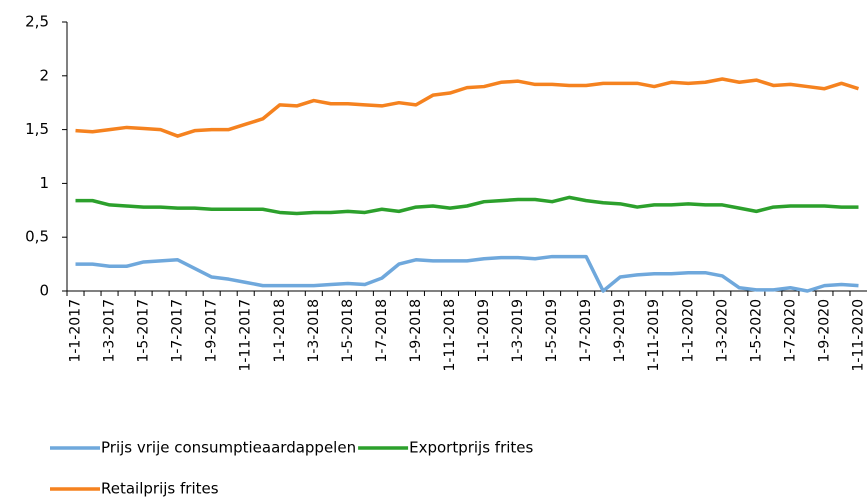  I want to click on x-tick-label: 1-9-2018, so click(416, 331).